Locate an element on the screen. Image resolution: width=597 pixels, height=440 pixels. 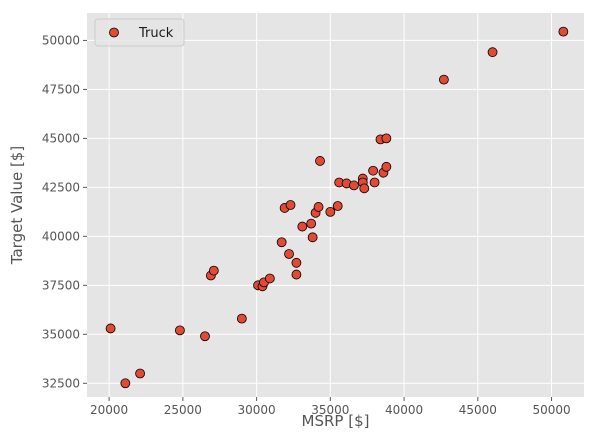
y-tick-label: 35000 is located at coordinates (61, 334).